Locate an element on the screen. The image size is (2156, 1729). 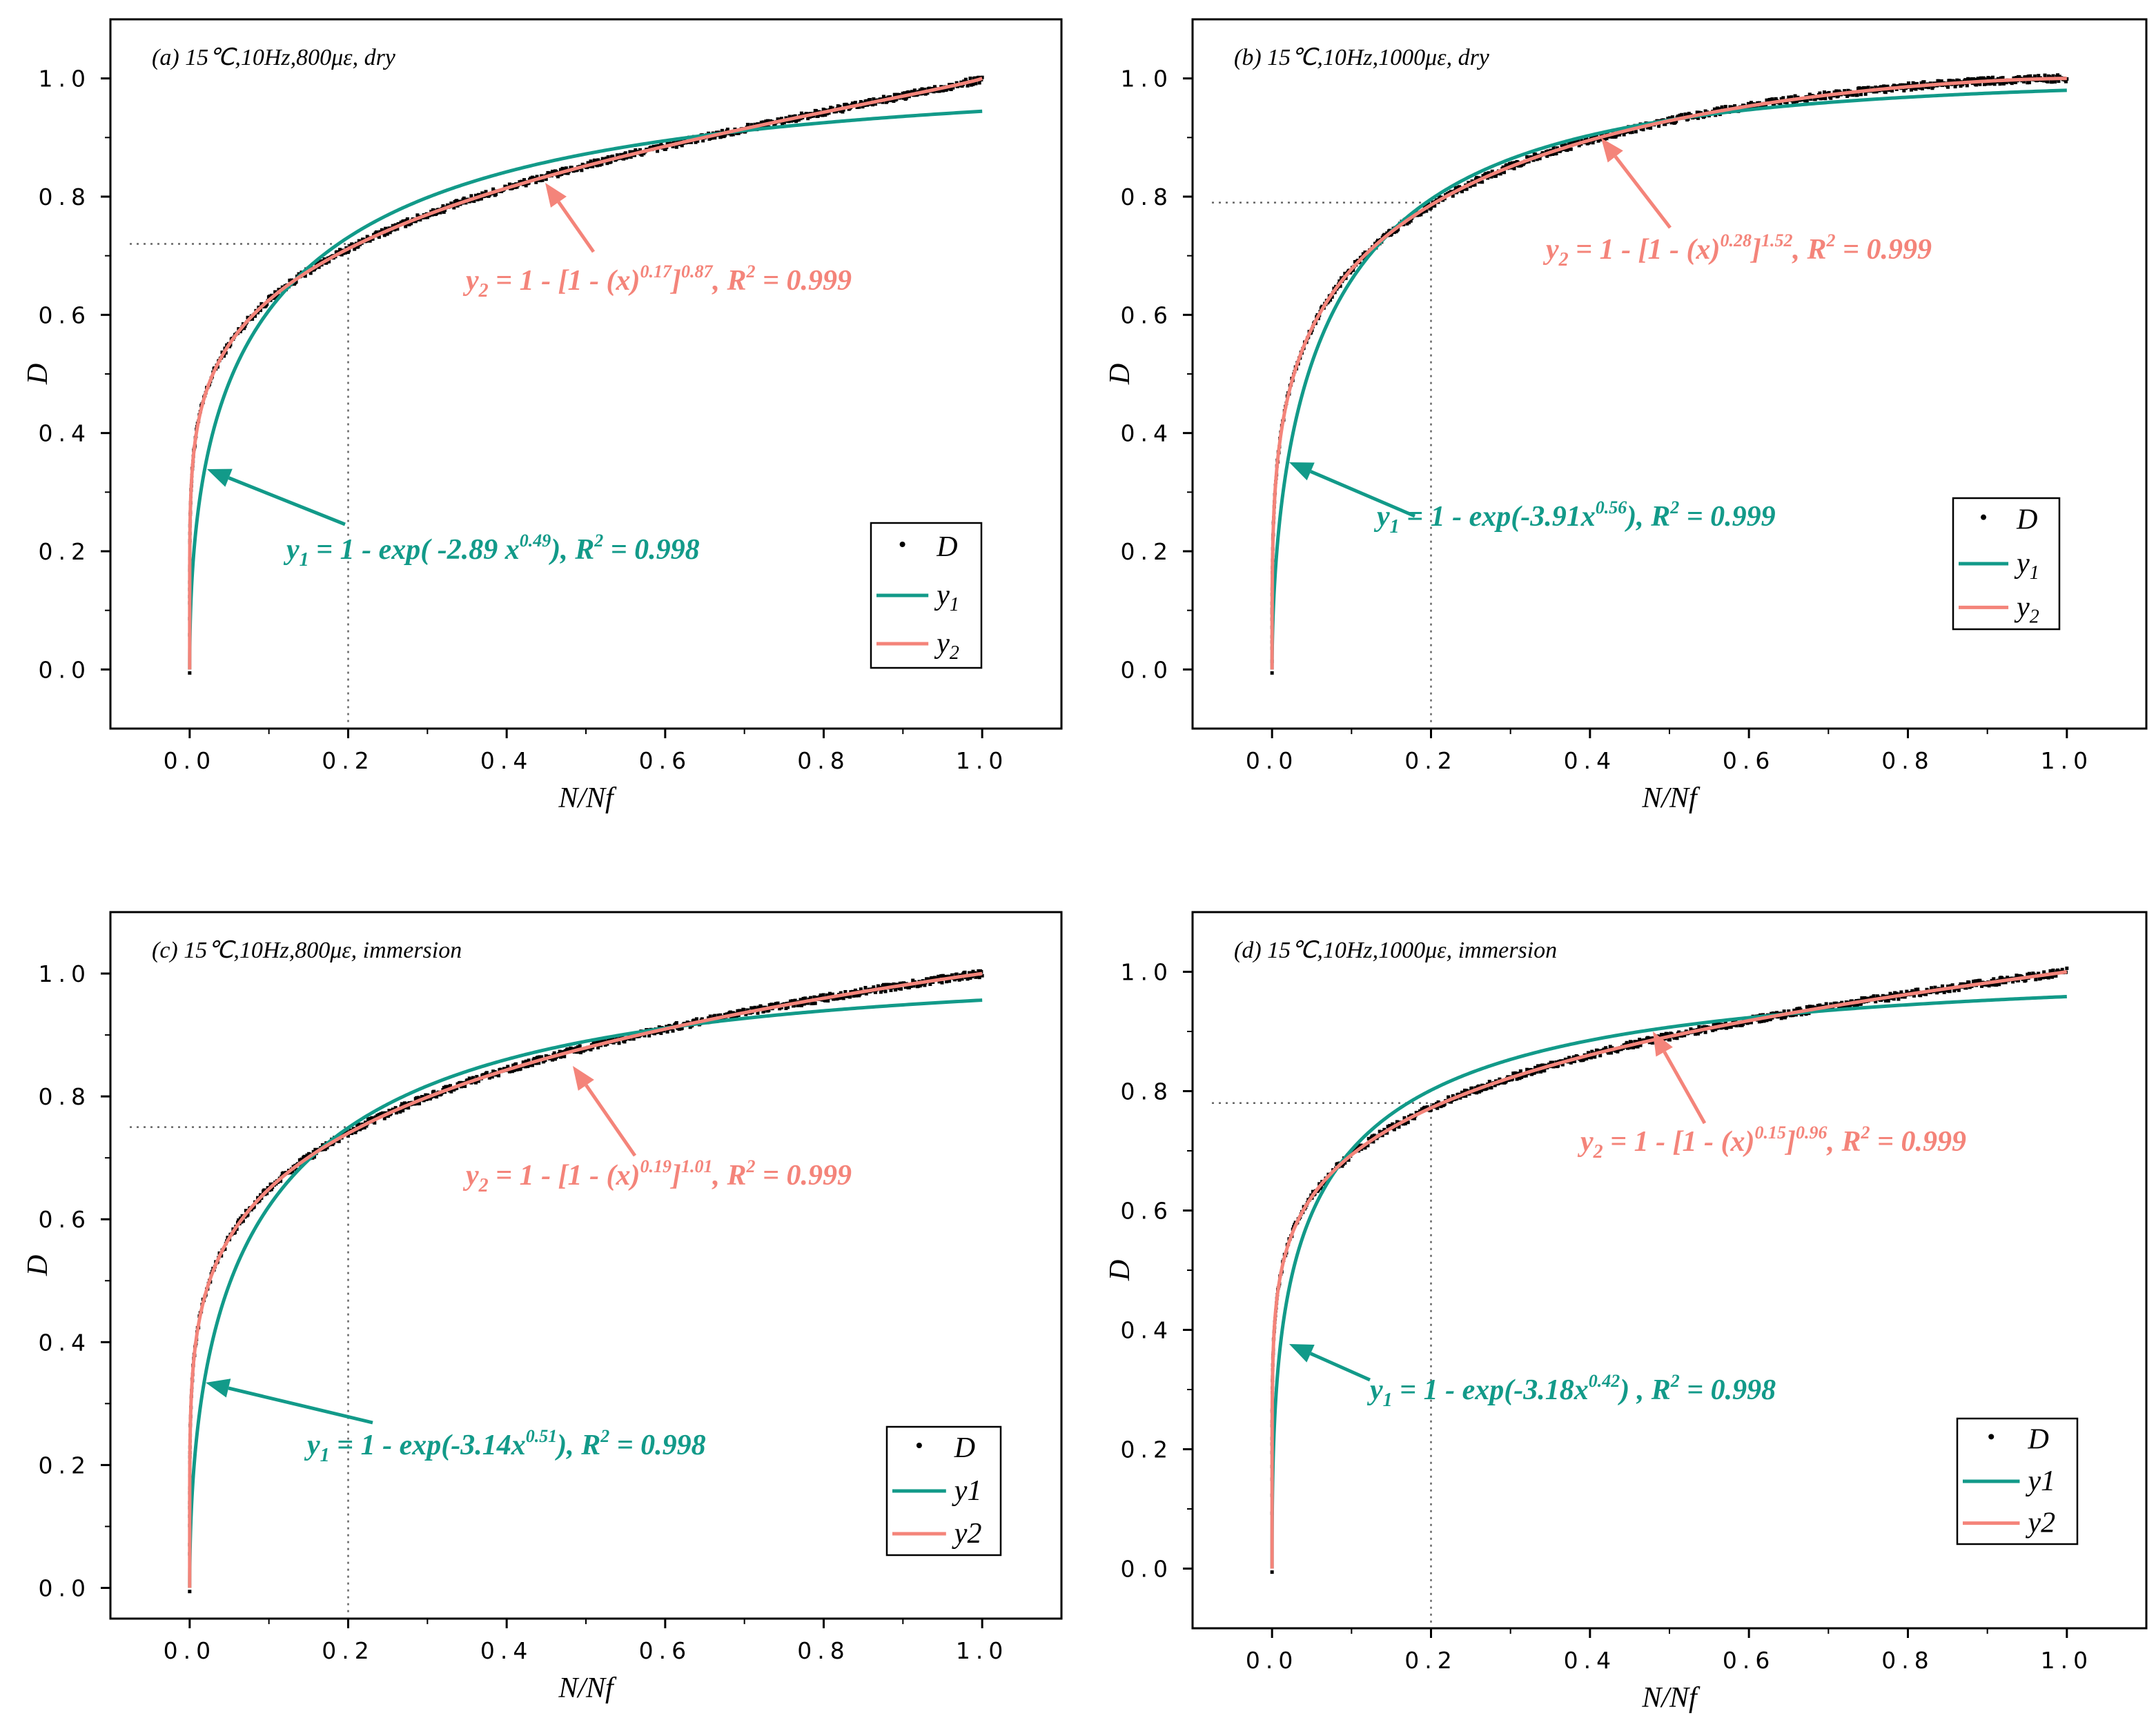
y-tick-label: 0.8 is located at coordinates (65, 1096).